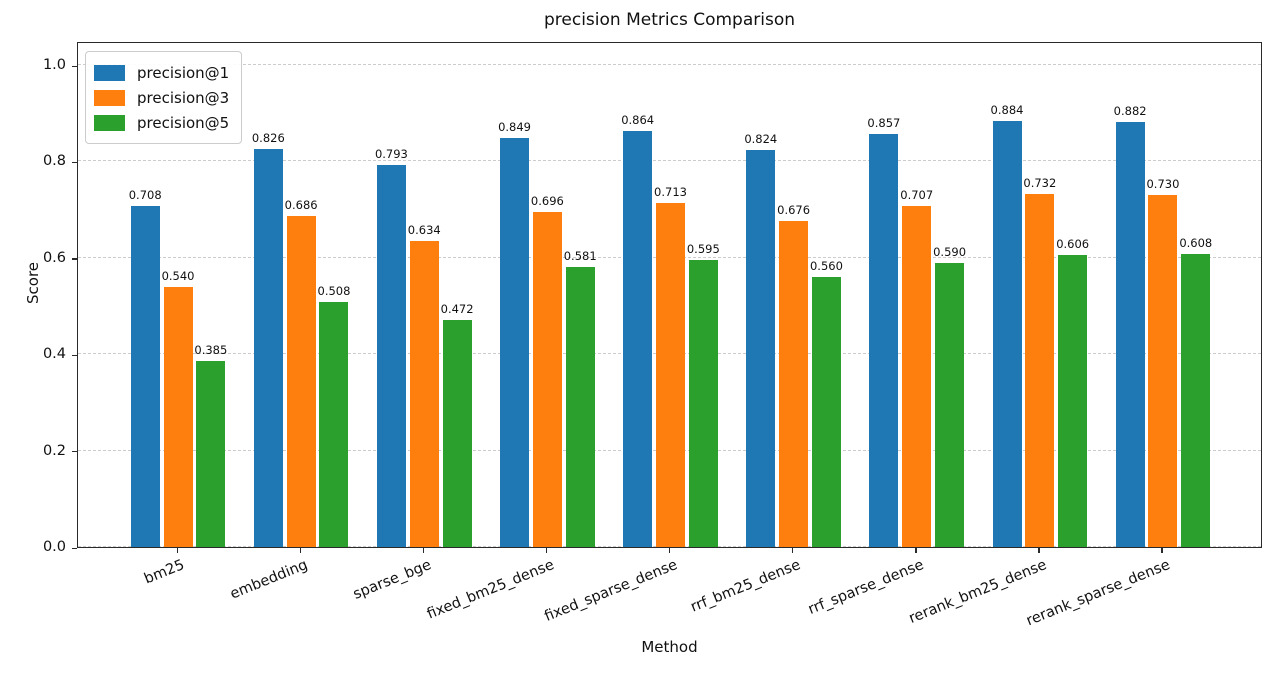 The height and width of the screenshot is (674, 1280). I want to click on legend-label: precision@3, so click(183, 97).